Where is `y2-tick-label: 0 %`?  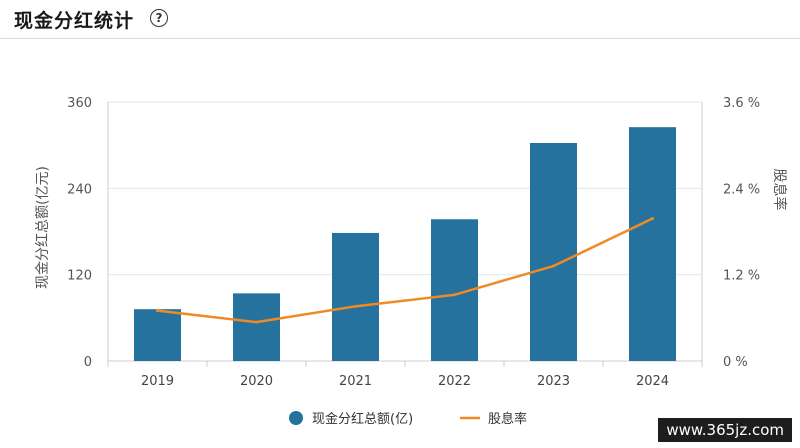
y2-tick-label: 0 % is located at coordinates (735, 362).